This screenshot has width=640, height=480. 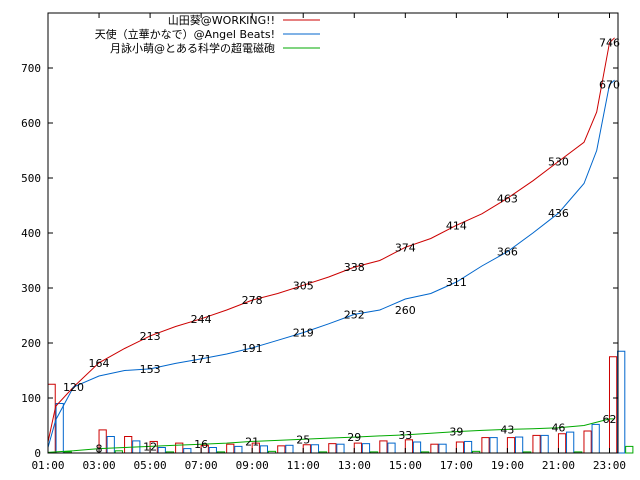 I want to click on bar-s1-h15, so click(x=417, y=447).